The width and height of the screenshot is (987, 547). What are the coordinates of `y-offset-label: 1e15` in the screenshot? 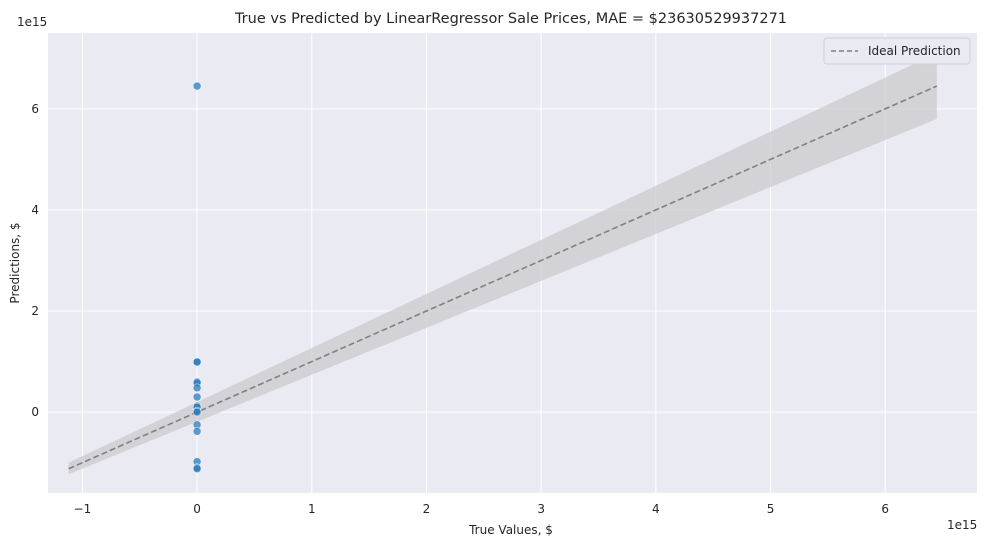 It's located at (32, 22).